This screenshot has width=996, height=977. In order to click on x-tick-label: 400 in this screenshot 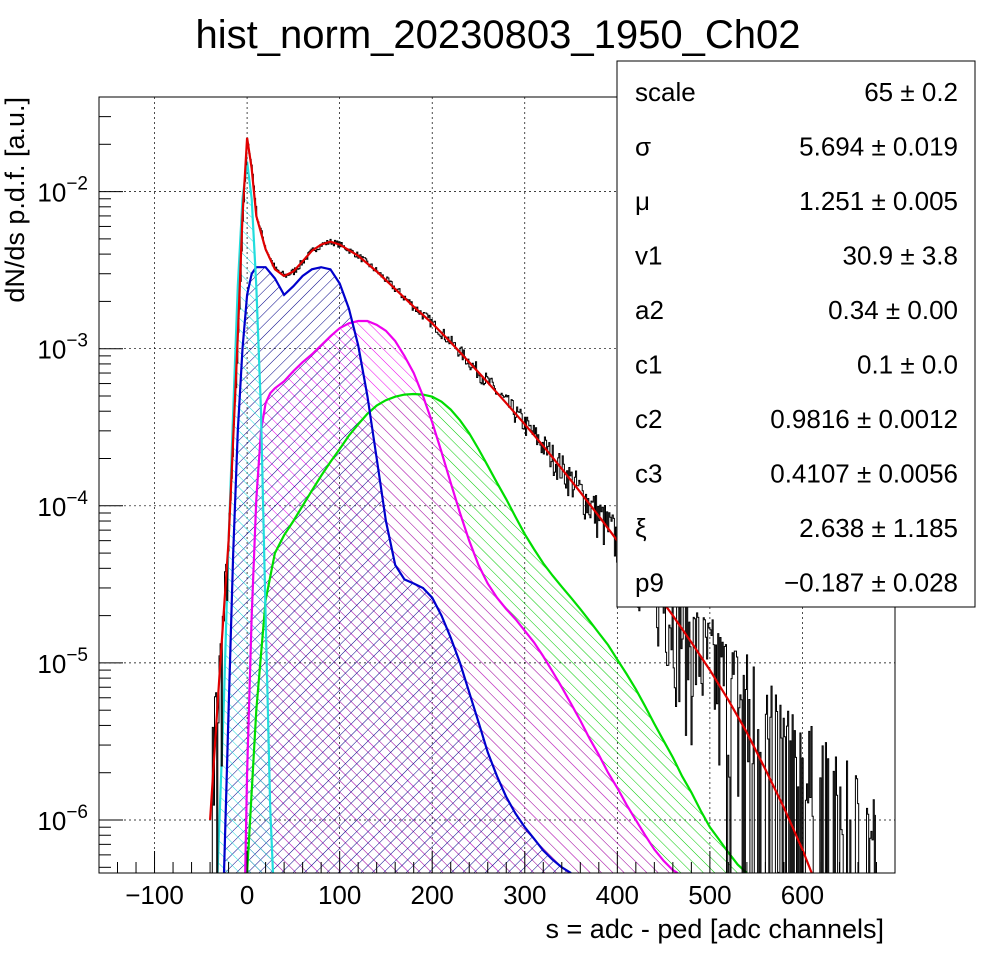, I will do `click(617, 895)`.